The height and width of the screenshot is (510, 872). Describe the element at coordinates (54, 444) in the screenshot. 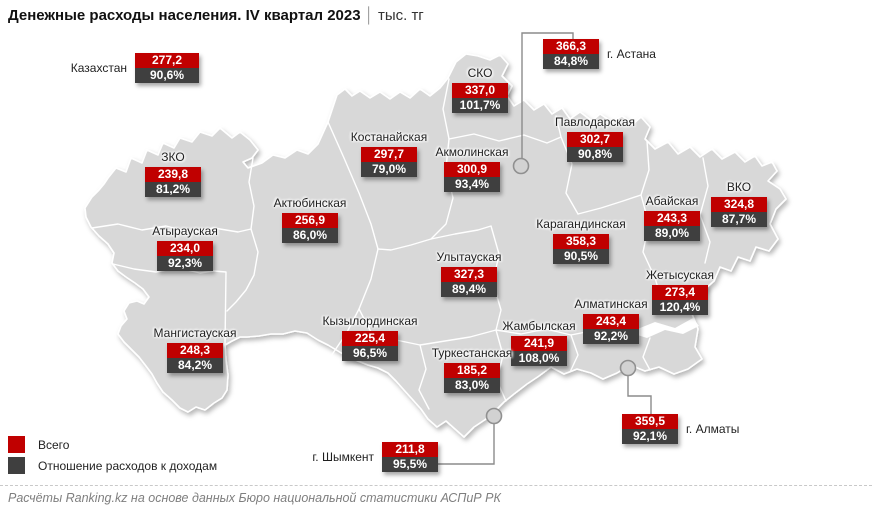

I see `legend-label-total: Всего` at that location.